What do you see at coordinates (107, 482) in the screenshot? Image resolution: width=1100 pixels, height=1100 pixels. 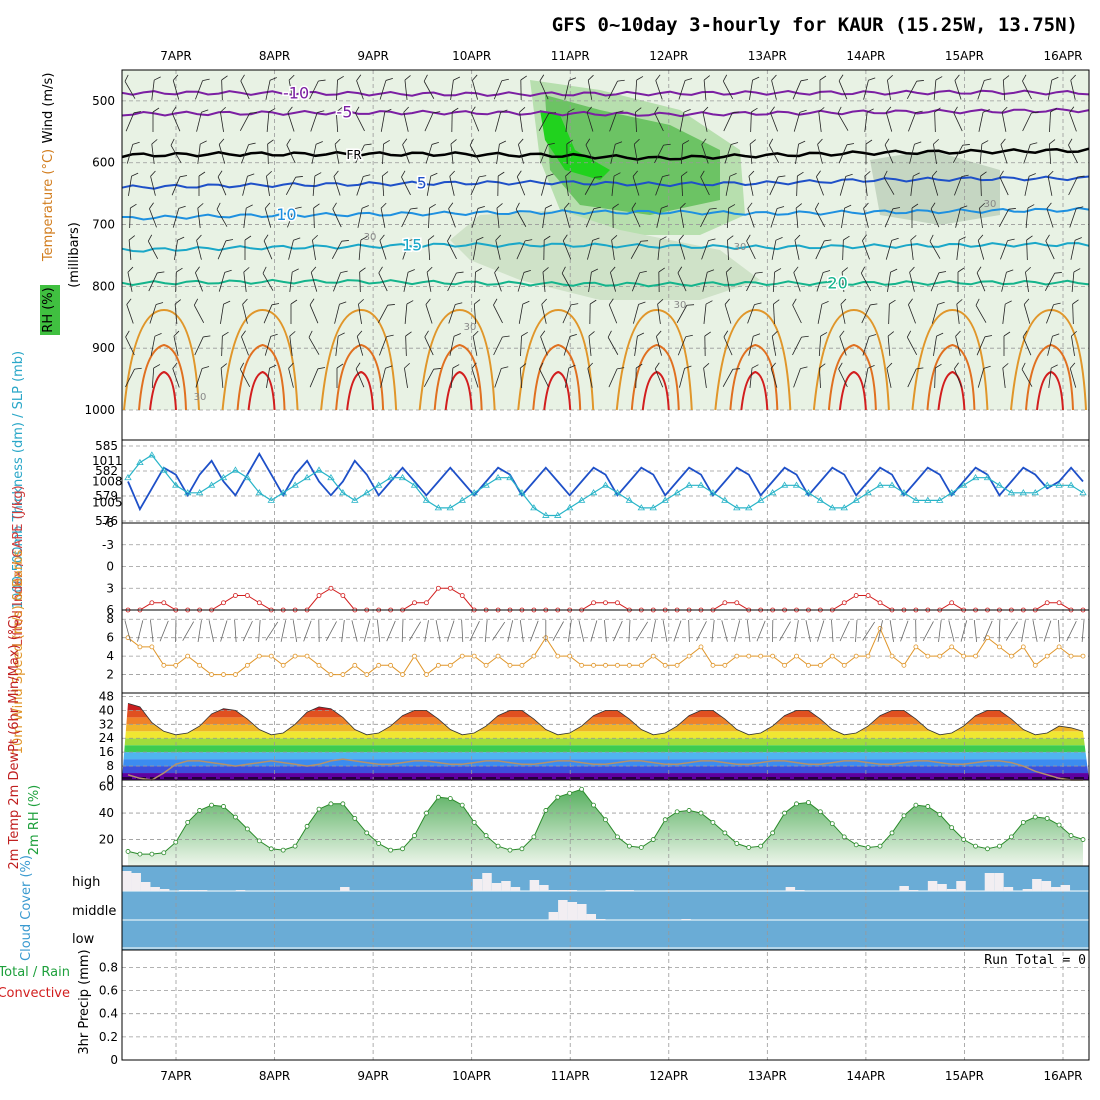 I see `slp-tick-label: 1008` at bounding box center [107, 482].